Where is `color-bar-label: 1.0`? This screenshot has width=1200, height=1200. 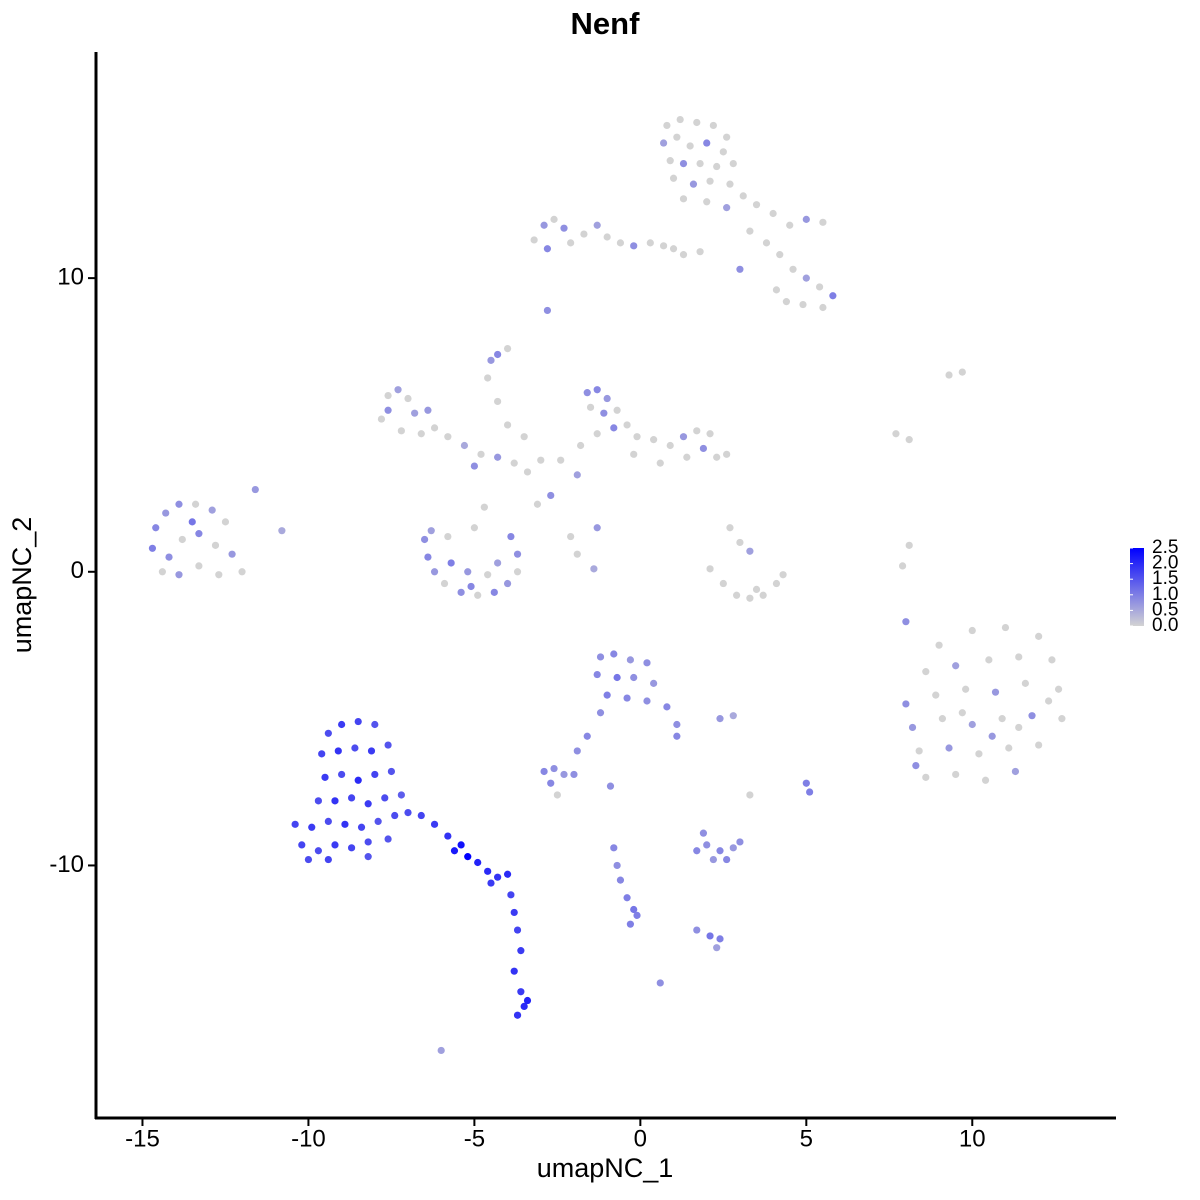 color-bar-label: 1.0 is located at coordinates (1165, 594).